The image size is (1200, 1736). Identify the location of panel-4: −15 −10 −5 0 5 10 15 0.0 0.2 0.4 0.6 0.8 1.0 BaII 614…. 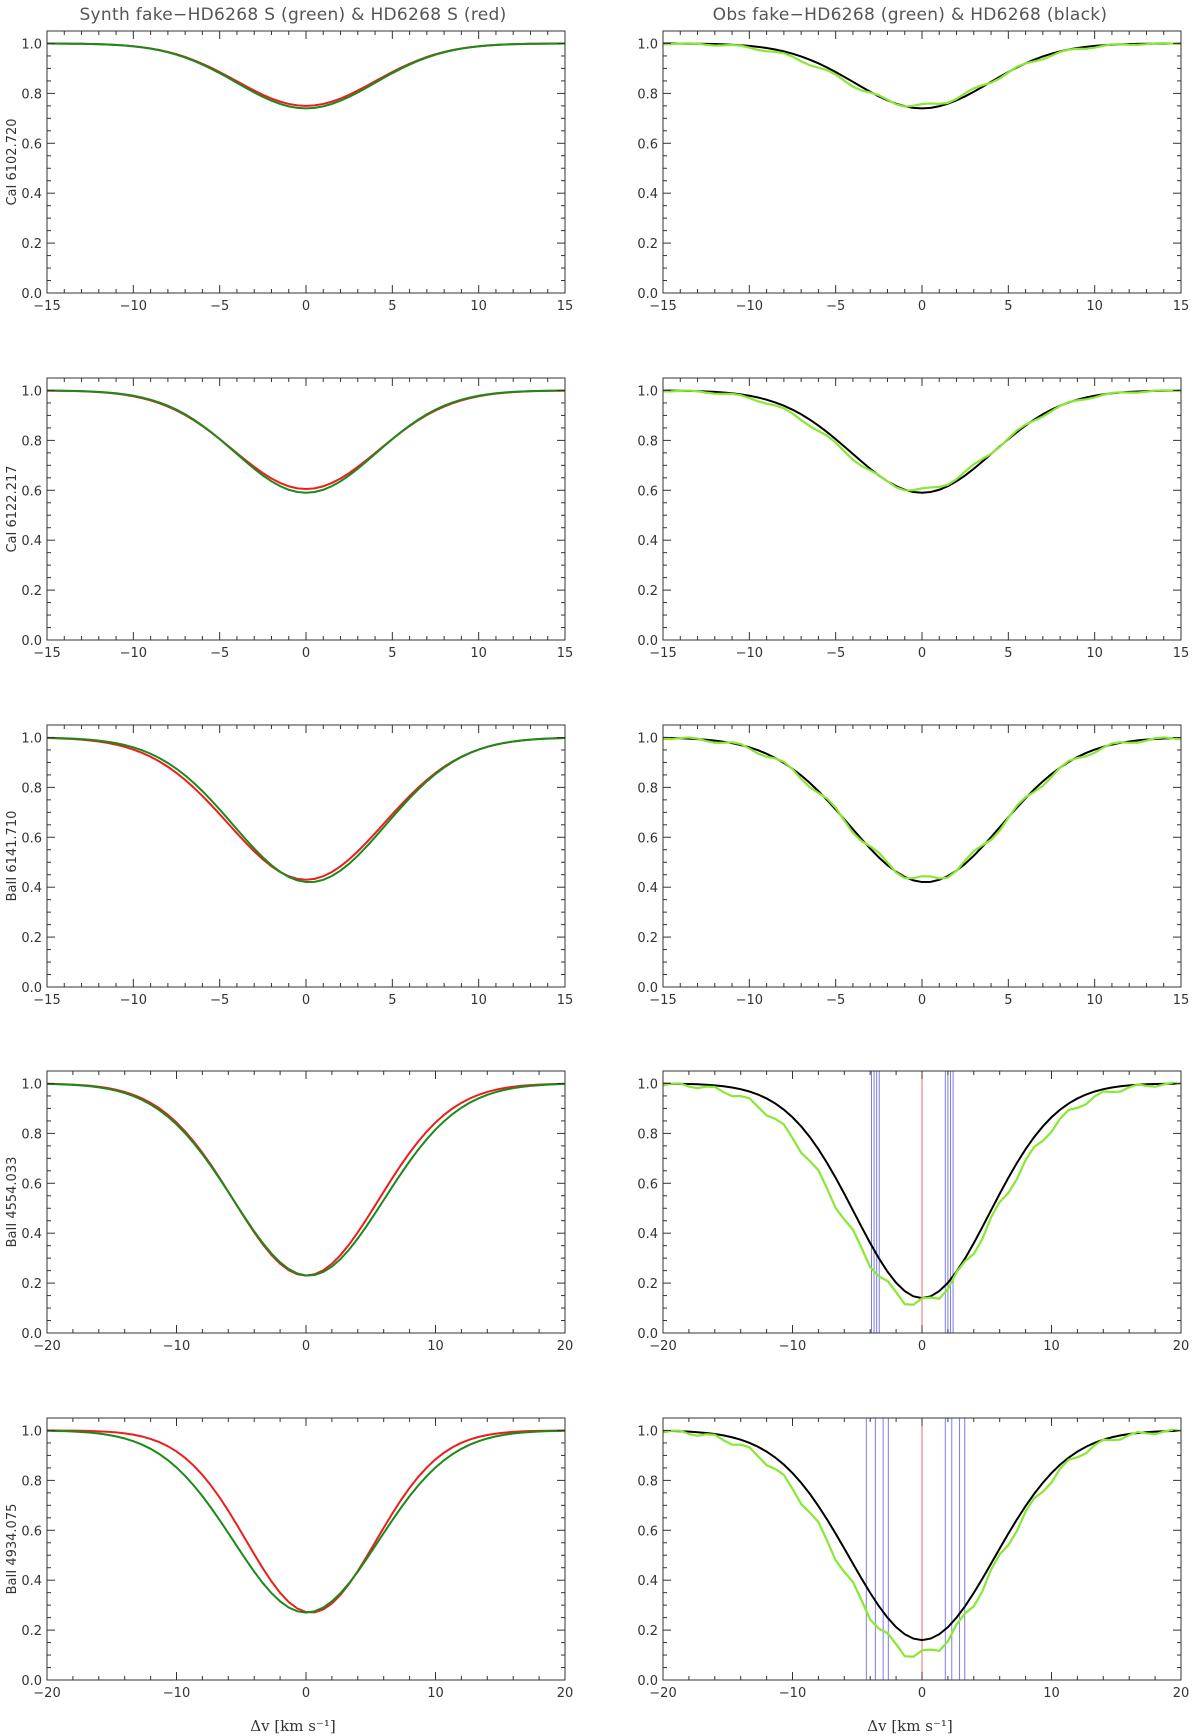
(289, 866).